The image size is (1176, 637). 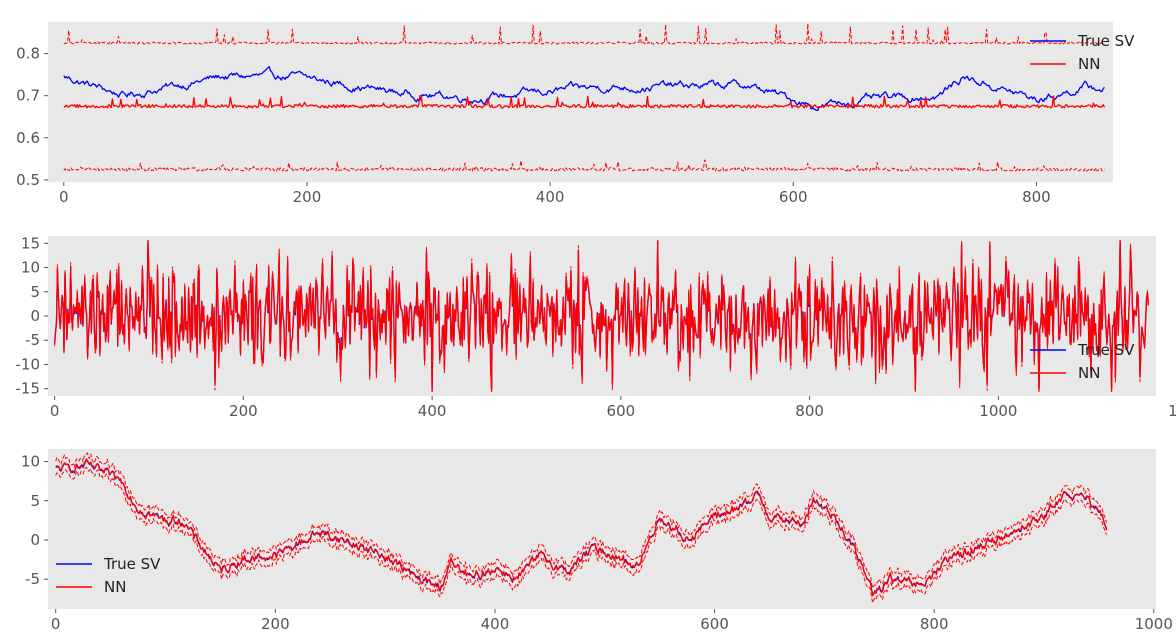 I want to click on bottom-legend: True SV NN, so click(x=108, y=575).